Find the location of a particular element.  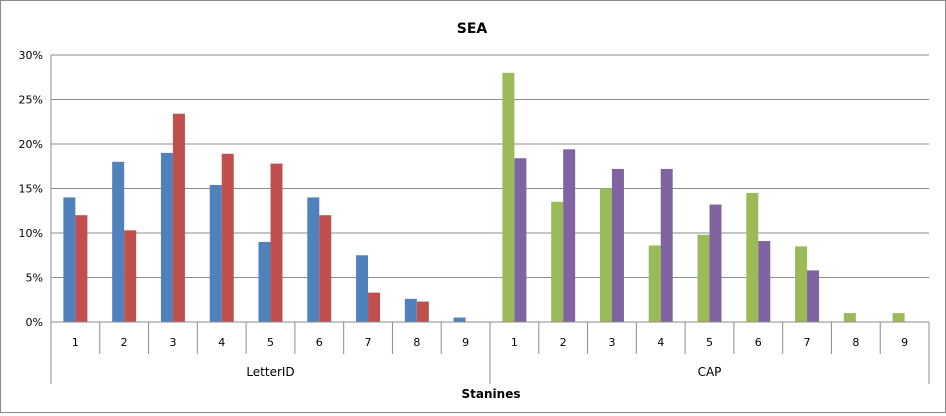

y-tick-label: 0% is located at coordinates (34, 322).